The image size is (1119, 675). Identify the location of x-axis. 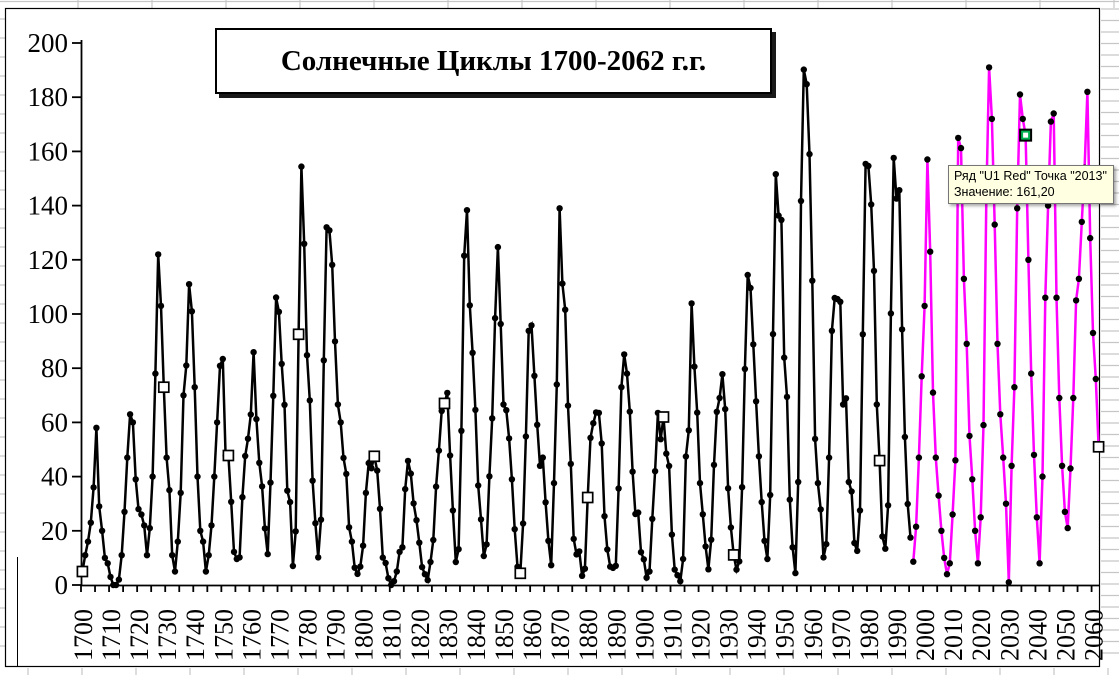
(590, 588).